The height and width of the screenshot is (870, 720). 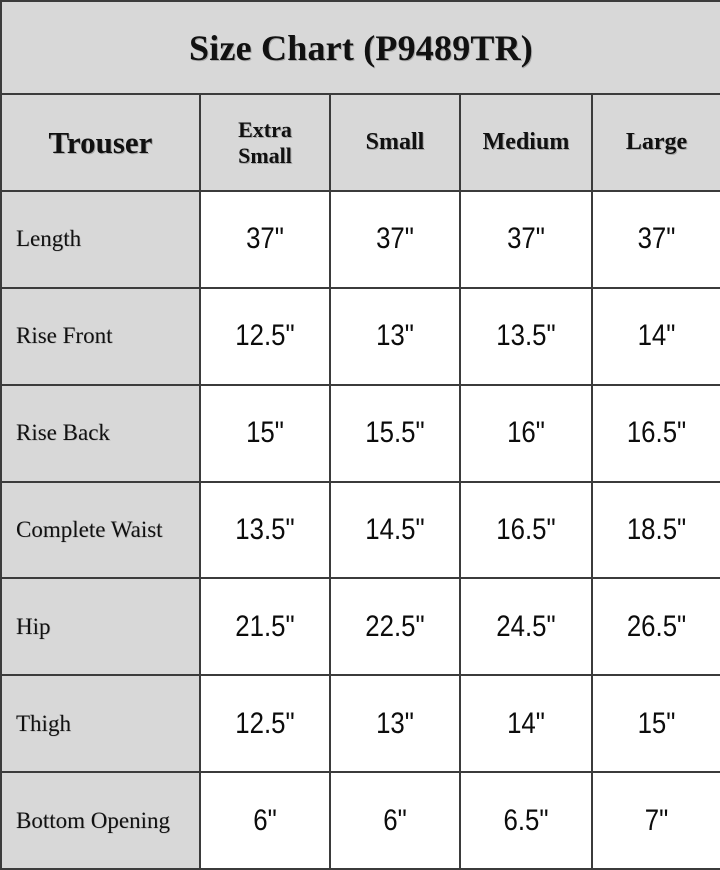 I want to click on cell-length-medium: 37", so click(x=526, y=239).